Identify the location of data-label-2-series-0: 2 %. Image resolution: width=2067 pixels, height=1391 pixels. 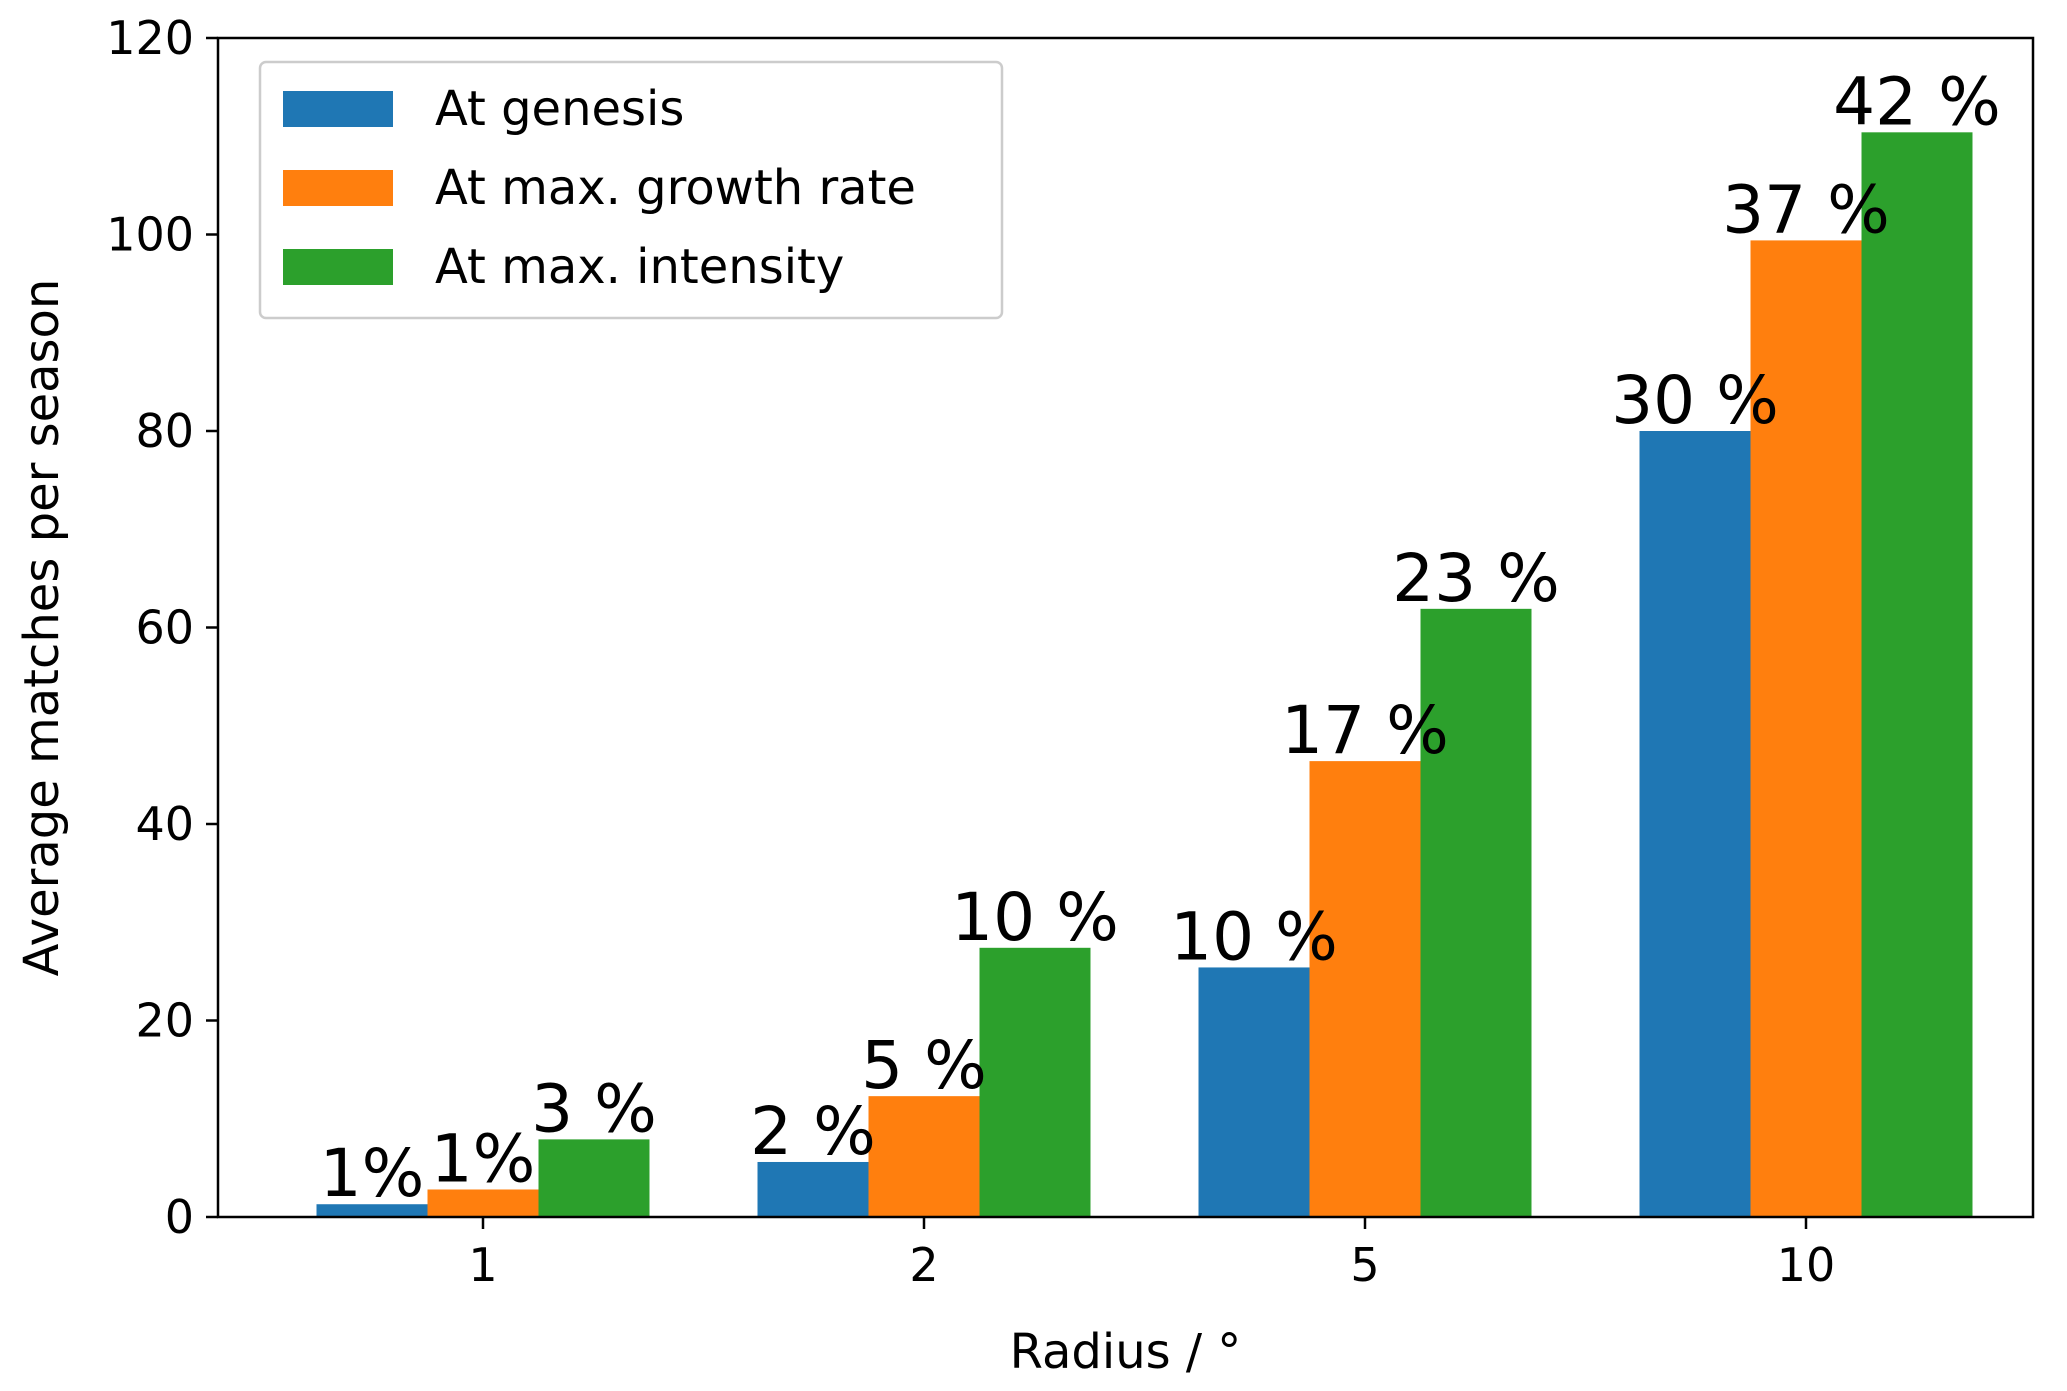
(813, 1131).